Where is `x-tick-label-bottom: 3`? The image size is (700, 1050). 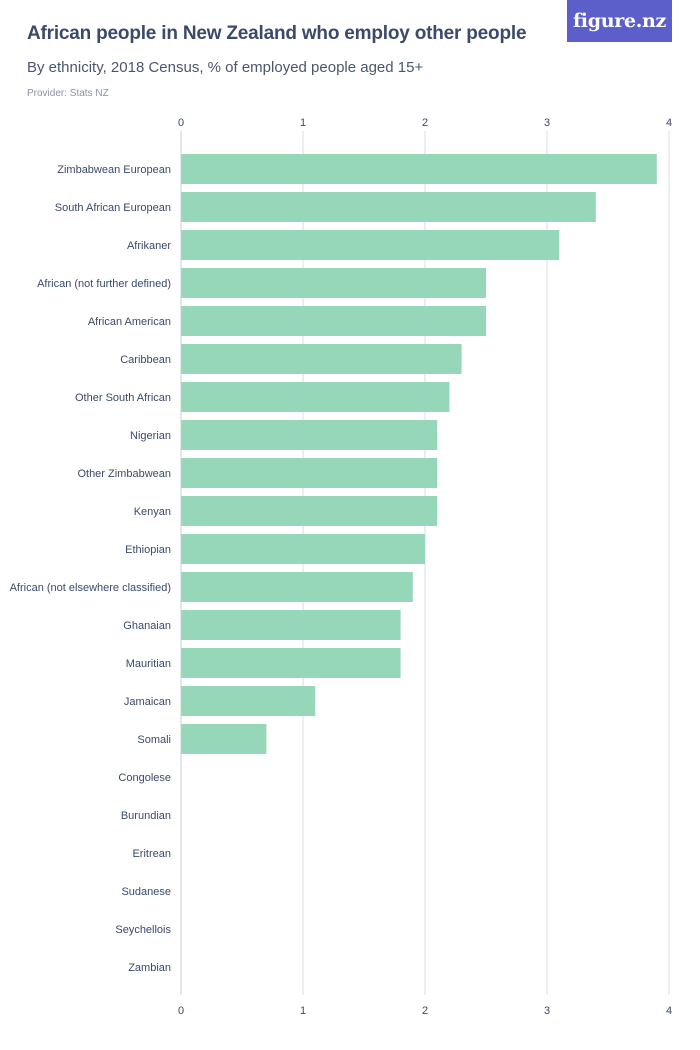 x-tick-label-bottom: 3 is located at coordinates (547, 1011).